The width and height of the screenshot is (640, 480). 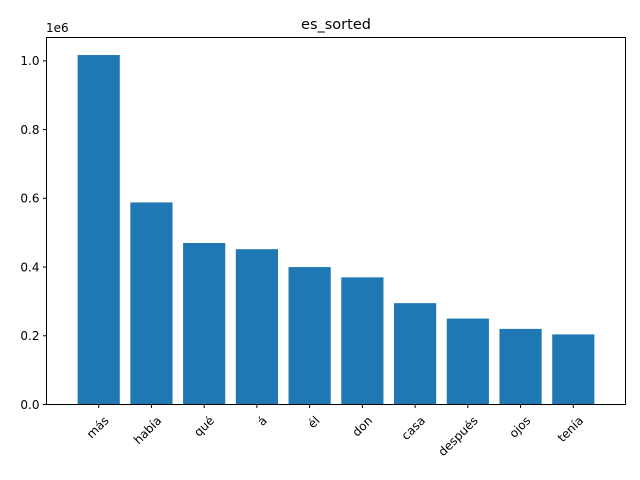 What do you see at coordinates (33, 233) in the screenshot?
I see `y-axis-ticks: 0.0 0.2 0.4 0.6 0.8 1.0` at bounding box center [33, 233].